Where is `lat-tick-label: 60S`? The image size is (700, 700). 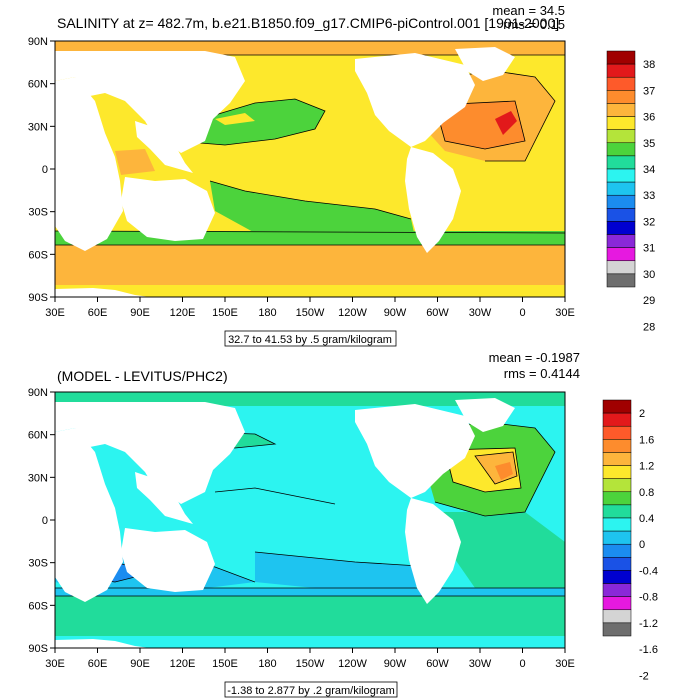 lat-tick-label: 60S is located at coordinates (38, 606).